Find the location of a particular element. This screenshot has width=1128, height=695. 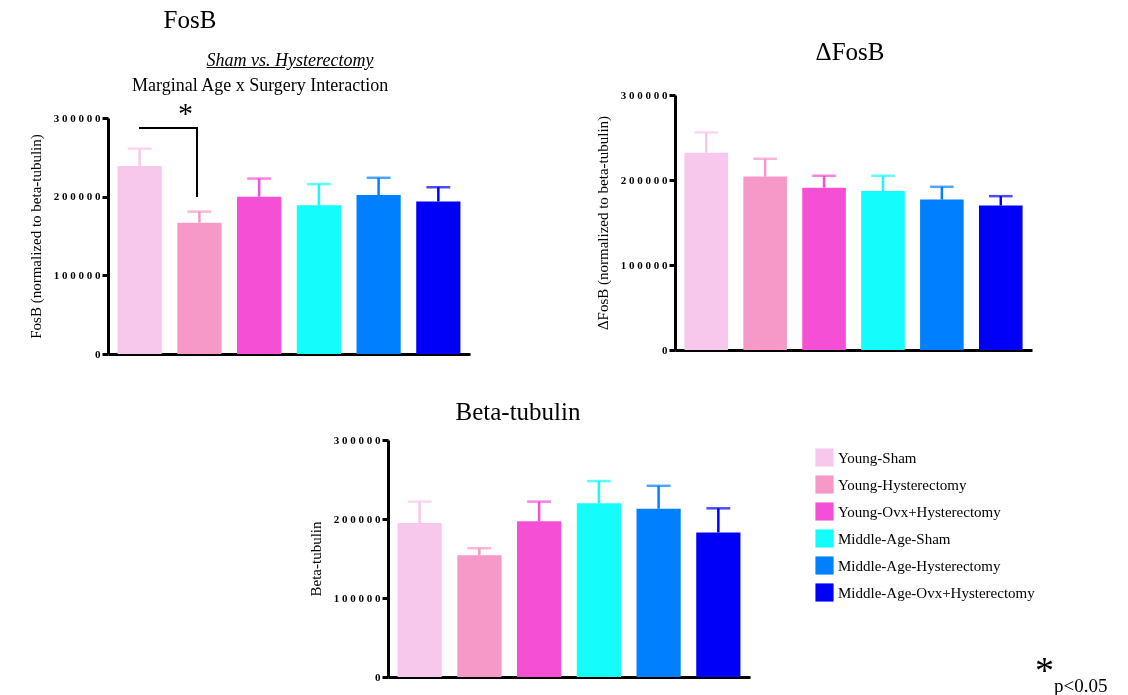

chart-title: ΔFosB is located at coordinates (850, 52).